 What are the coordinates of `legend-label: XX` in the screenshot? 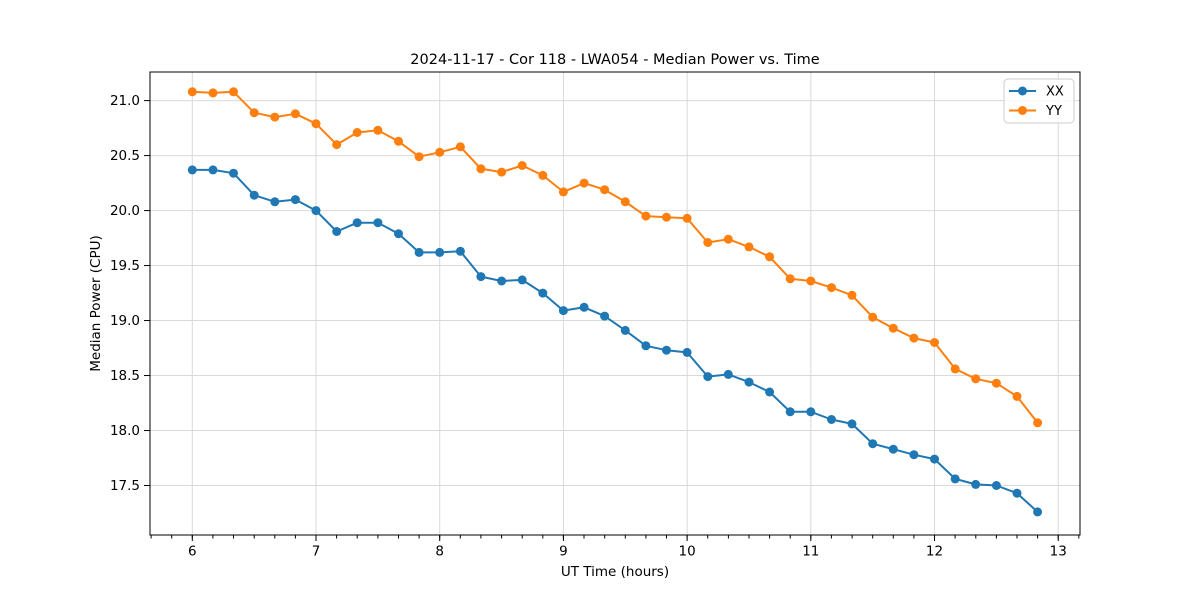 It's located at (1055, 92).